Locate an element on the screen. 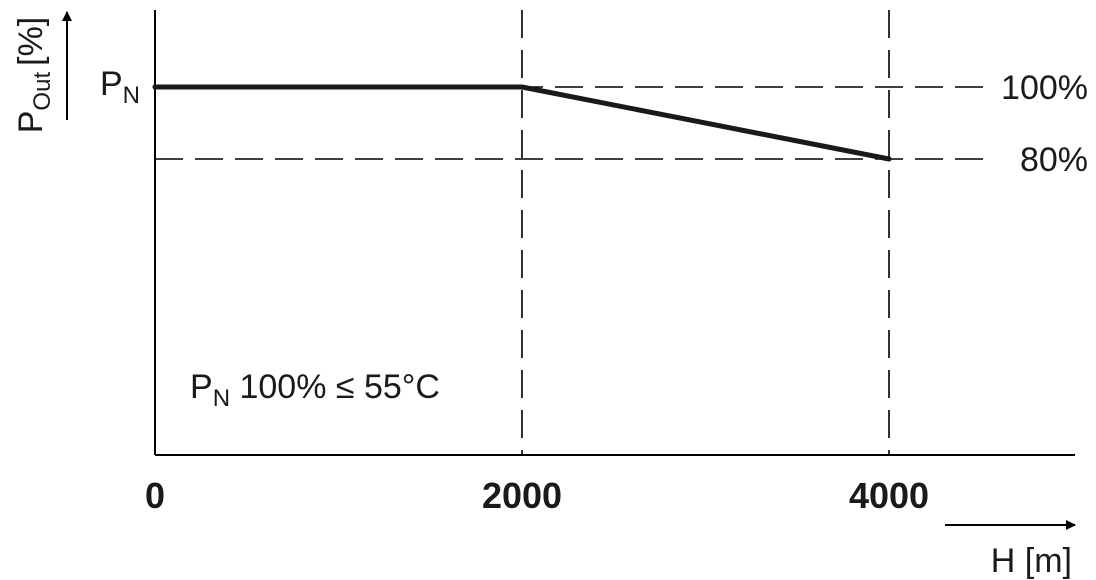 This screenshot has height=580, width=1096. pn-label-main: P is located at coordinates (111, 84).